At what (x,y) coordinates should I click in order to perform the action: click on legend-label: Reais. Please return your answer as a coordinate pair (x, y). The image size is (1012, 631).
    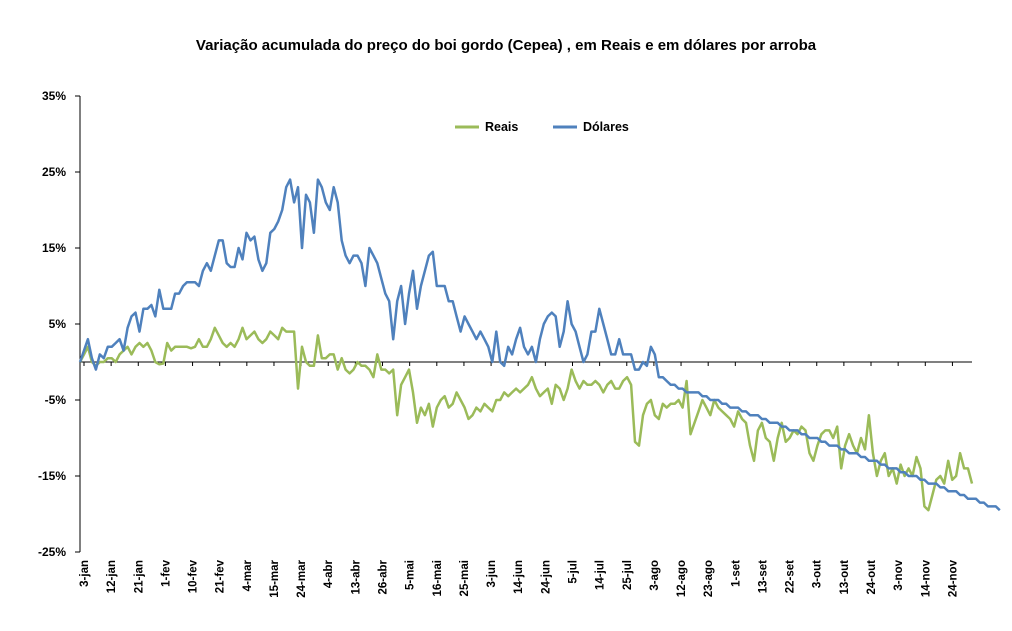
    Looking at the image, I should click on (501, 127).